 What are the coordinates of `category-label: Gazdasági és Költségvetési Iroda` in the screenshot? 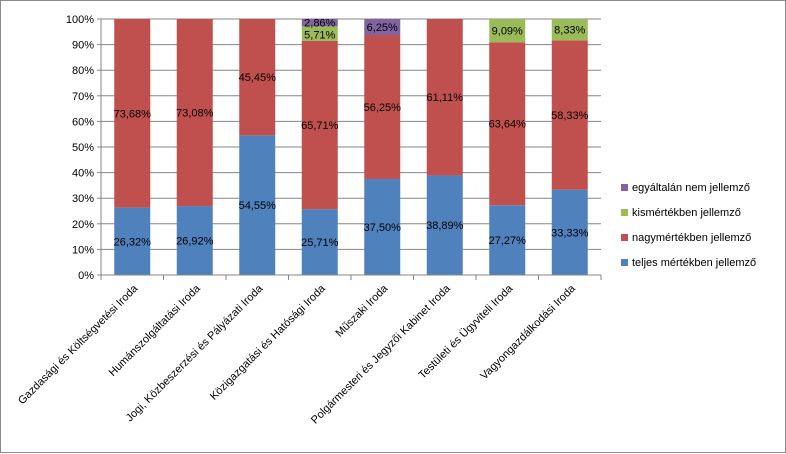 It's located at (78, 344).